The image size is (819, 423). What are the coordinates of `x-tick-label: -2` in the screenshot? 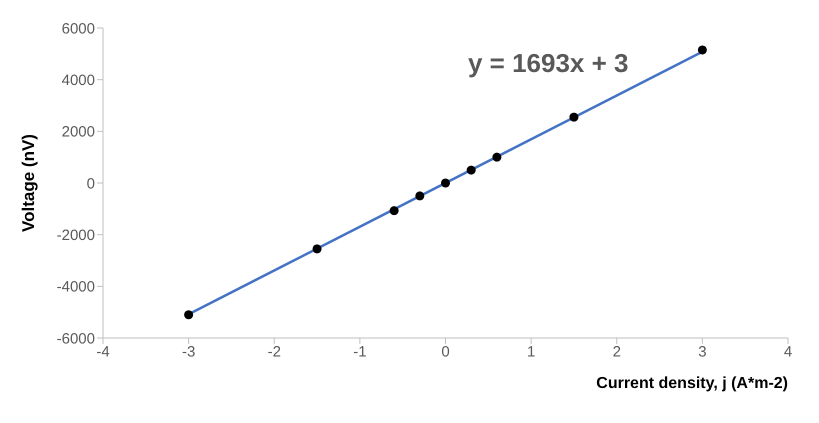 It's located at (274, 352).